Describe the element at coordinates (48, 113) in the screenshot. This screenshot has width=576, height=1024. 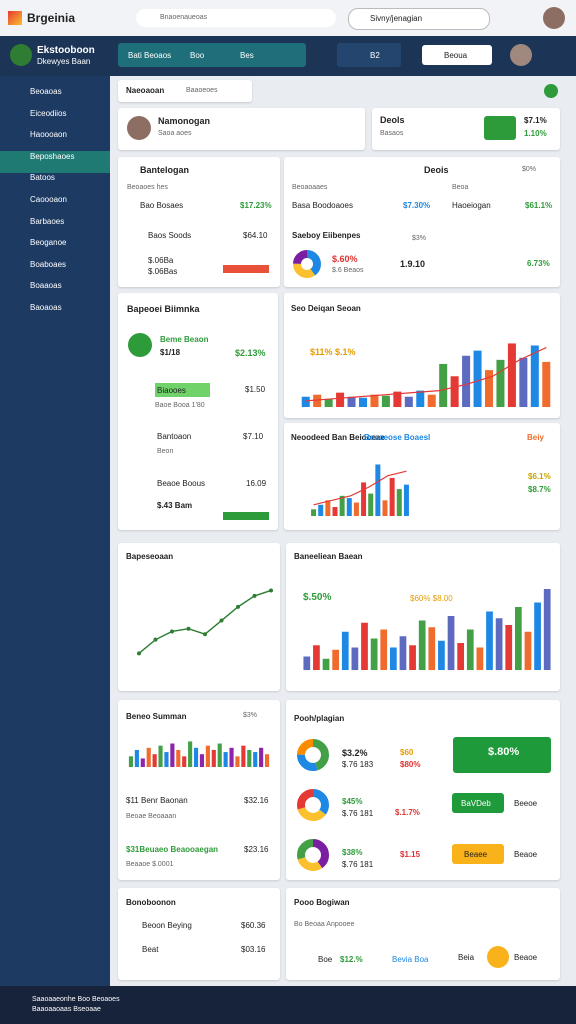
I see `sidebar-item: Eiceodiios` at that location.